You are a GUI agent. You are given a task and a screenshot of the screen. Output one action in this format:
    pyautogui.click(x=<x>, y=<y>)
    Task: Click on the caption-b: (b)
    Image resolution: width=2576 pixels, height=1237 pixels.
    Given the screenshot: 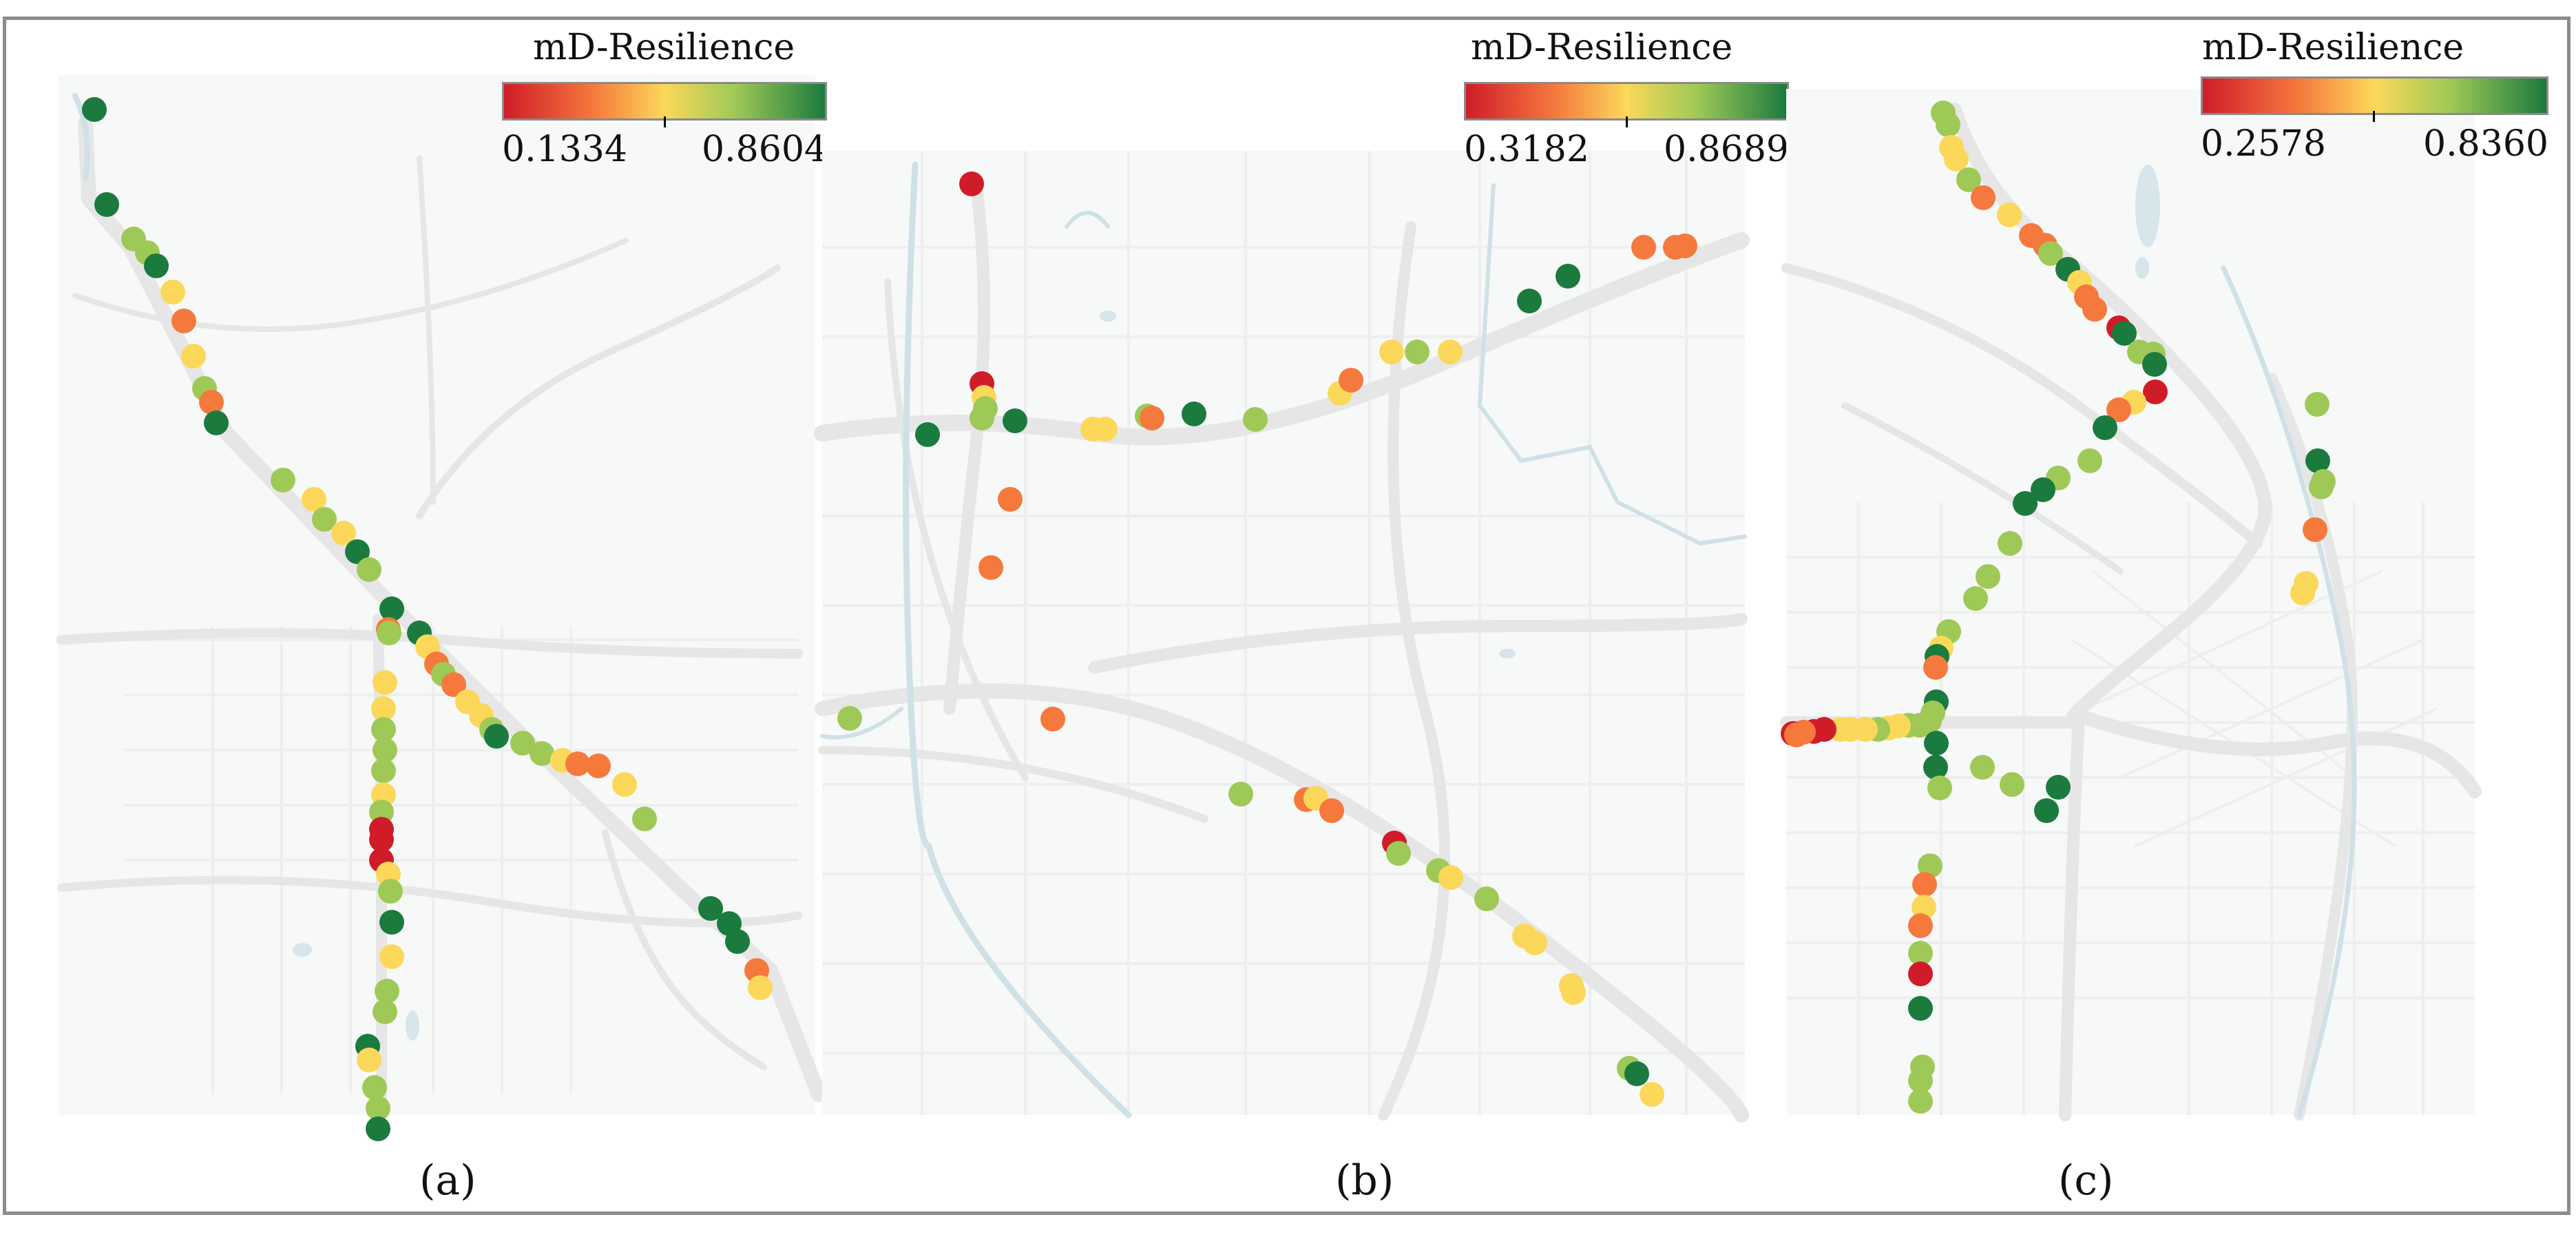 What is the action you would take?
    pyautogui.click(x=1364, y=1180)
    